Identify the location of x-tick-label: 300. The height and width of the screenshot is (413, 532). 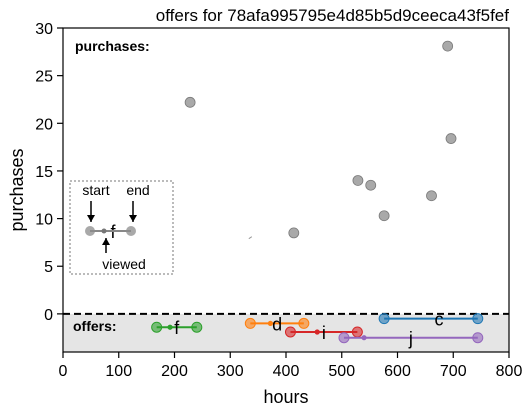
(230, 371).